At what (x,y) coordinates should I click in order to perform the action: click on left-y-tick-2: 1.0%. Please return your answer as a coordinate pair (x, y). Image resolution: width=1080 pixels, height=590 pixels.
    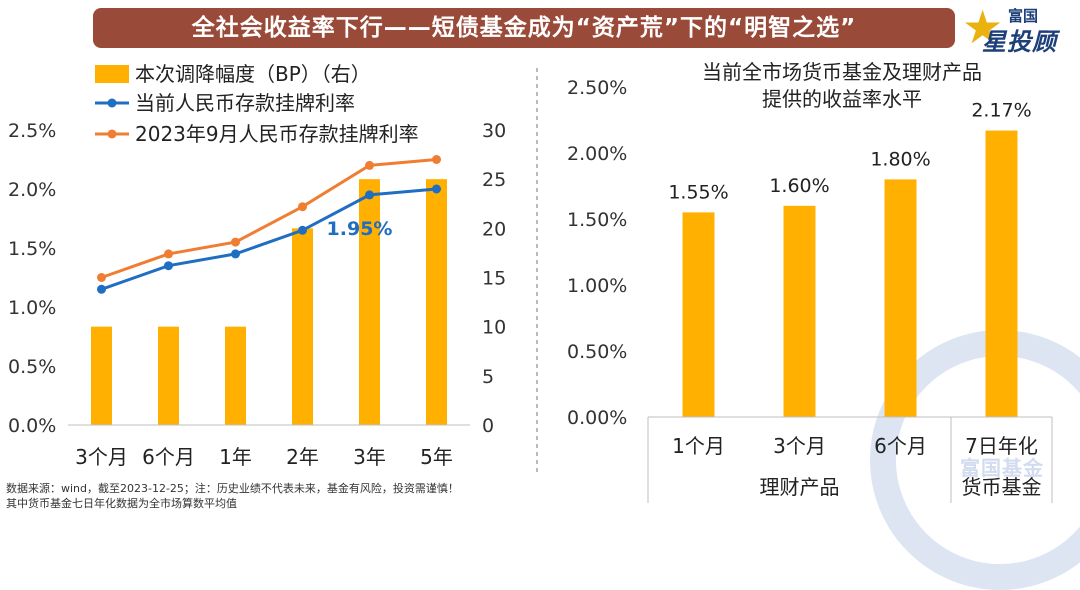
    Looking at the image, I should click on (32, 308).